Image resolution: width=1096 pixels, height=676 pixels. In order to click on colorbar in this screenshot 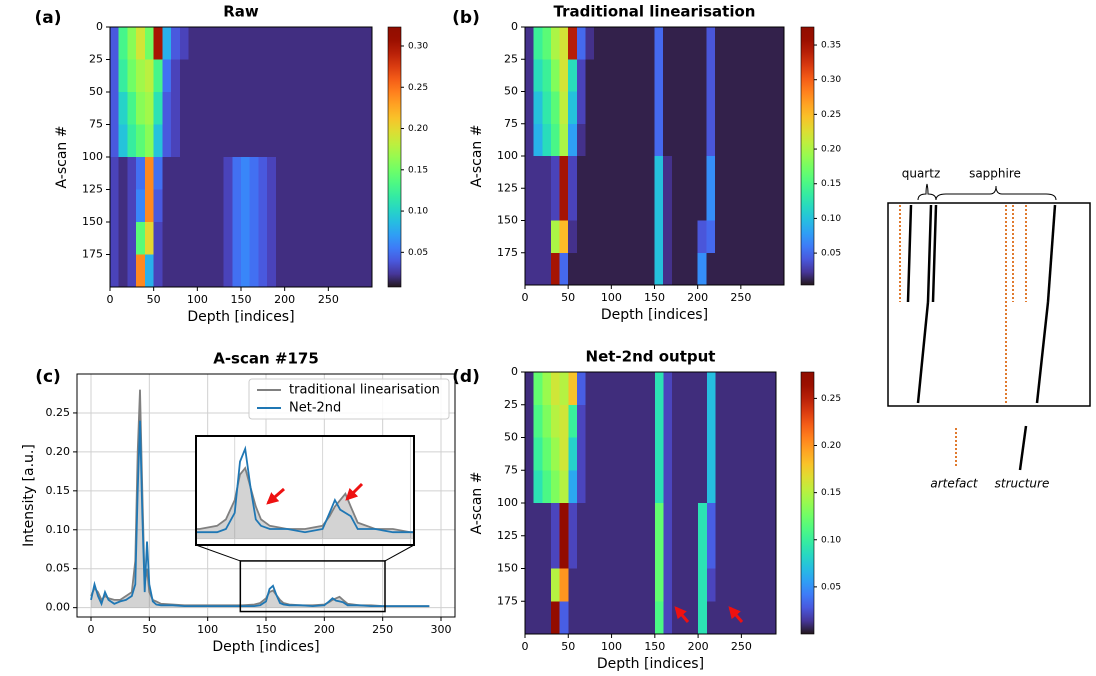, I will do `click(394, 157)`.